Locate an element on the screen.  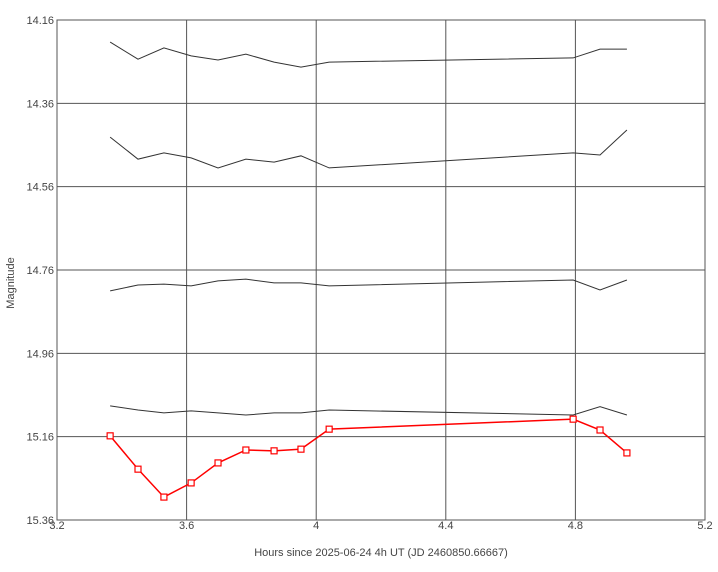
x-tick-label: 4 is located at coordinates (316, 526).